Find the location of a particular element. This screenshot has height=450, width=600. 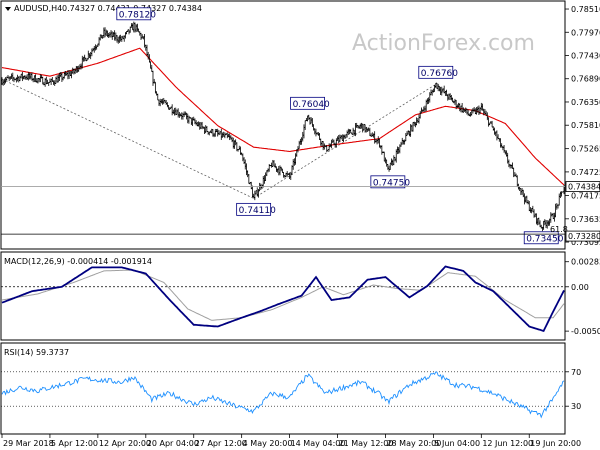

current-price-text: 0.74384 is located at coordinates (584, 187).